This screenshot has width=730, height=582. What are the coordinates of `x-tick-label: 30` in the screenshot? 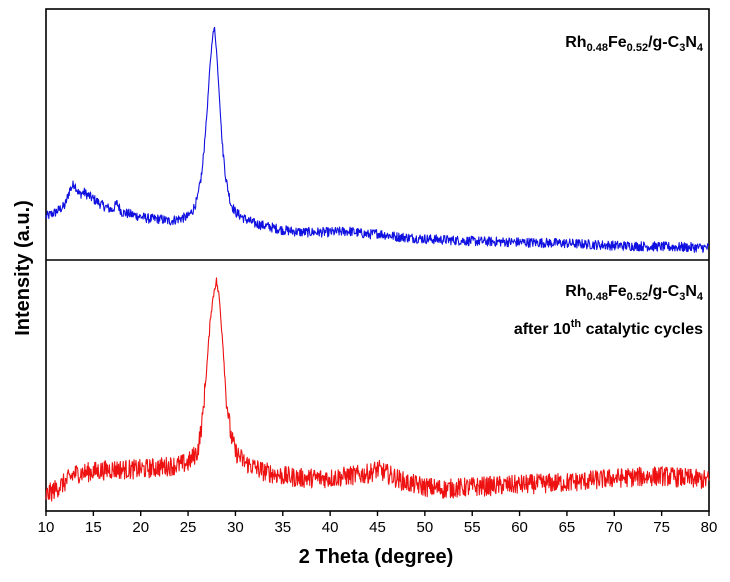 It's located at (235, 527).